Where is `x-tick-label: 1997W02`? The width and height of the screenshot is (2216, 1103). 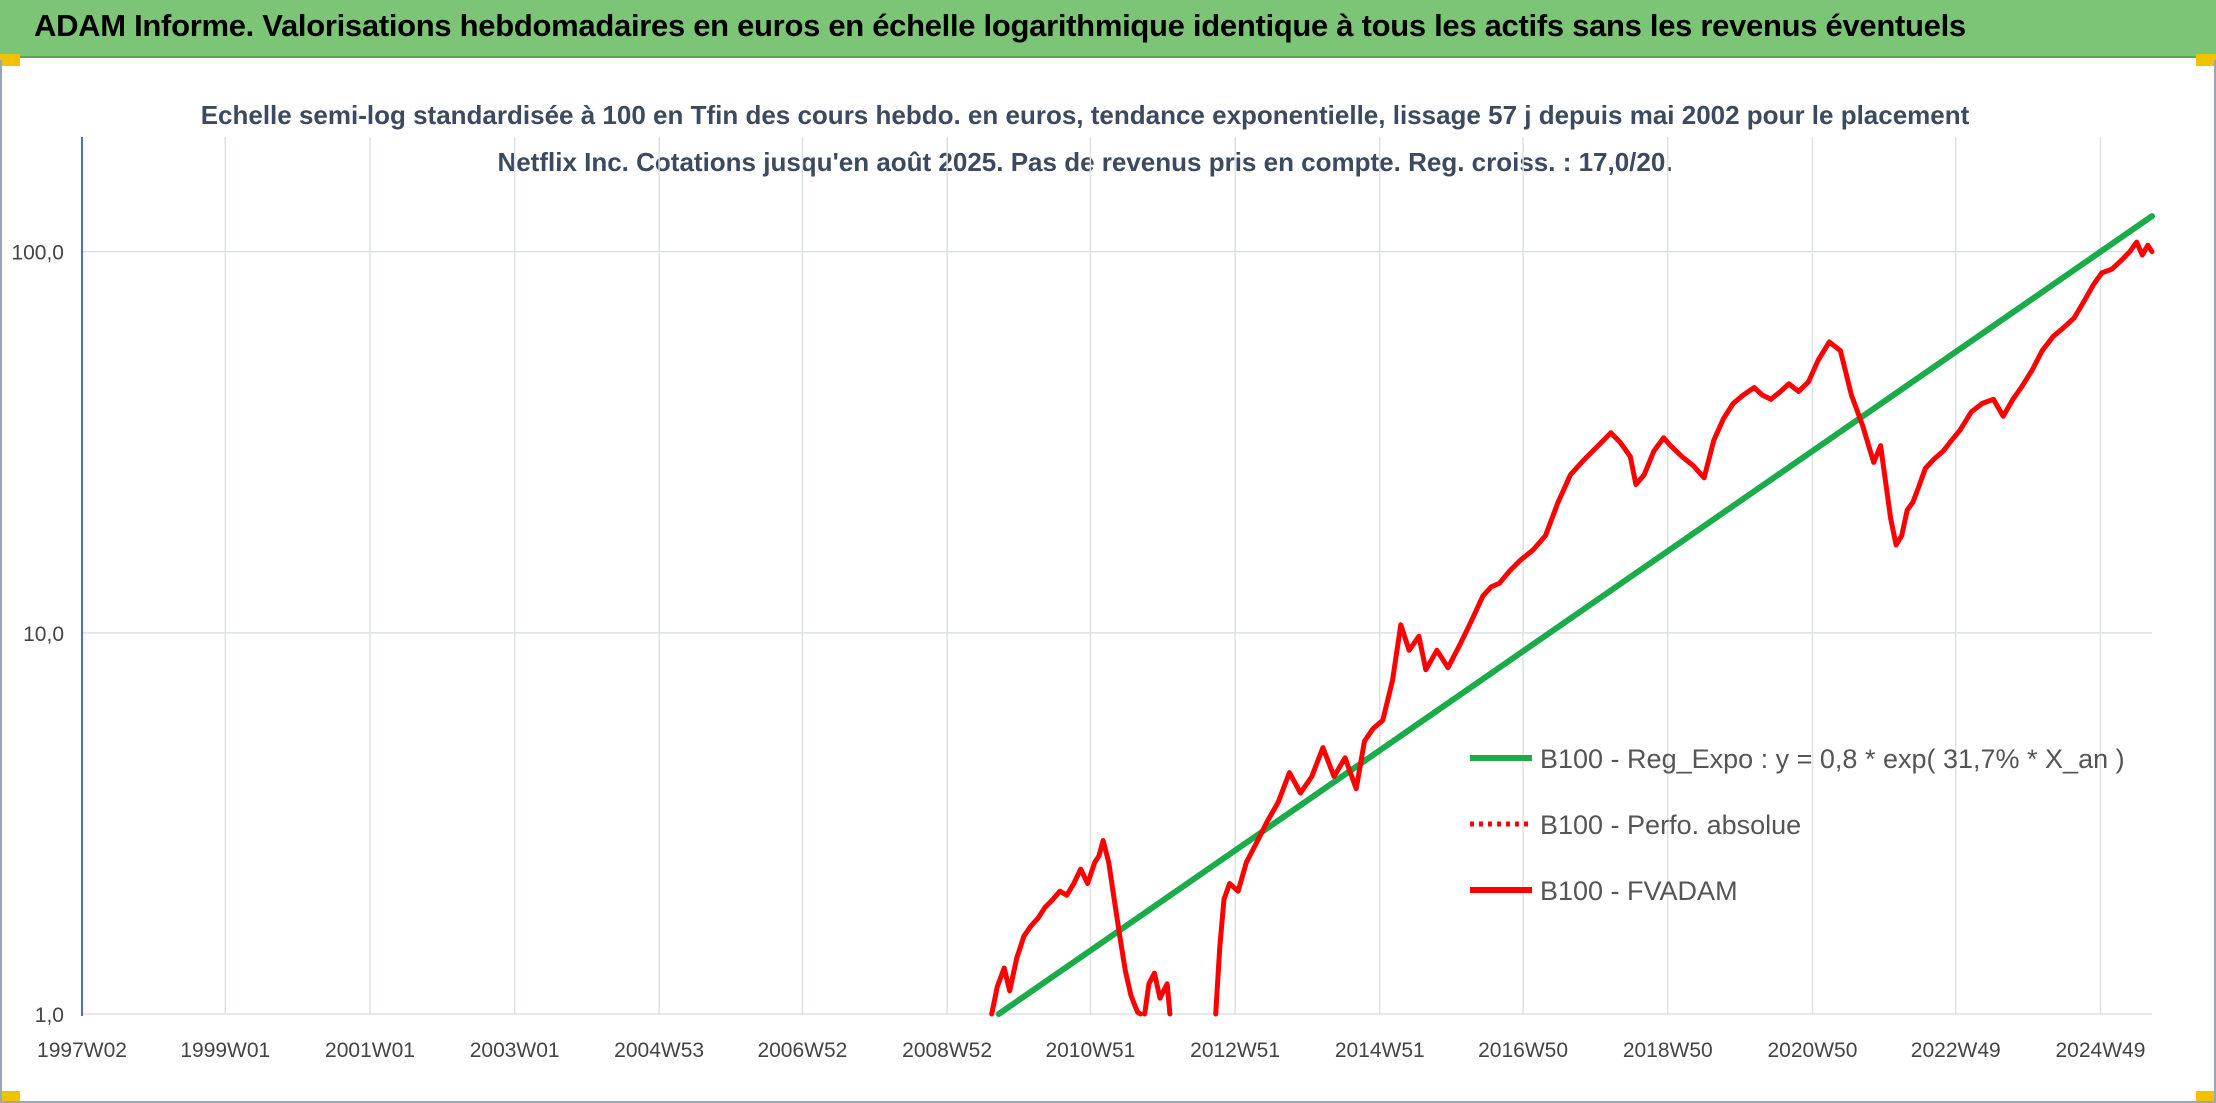
x-tick-label: 1997W02 is located at coordinates (82, 1050).